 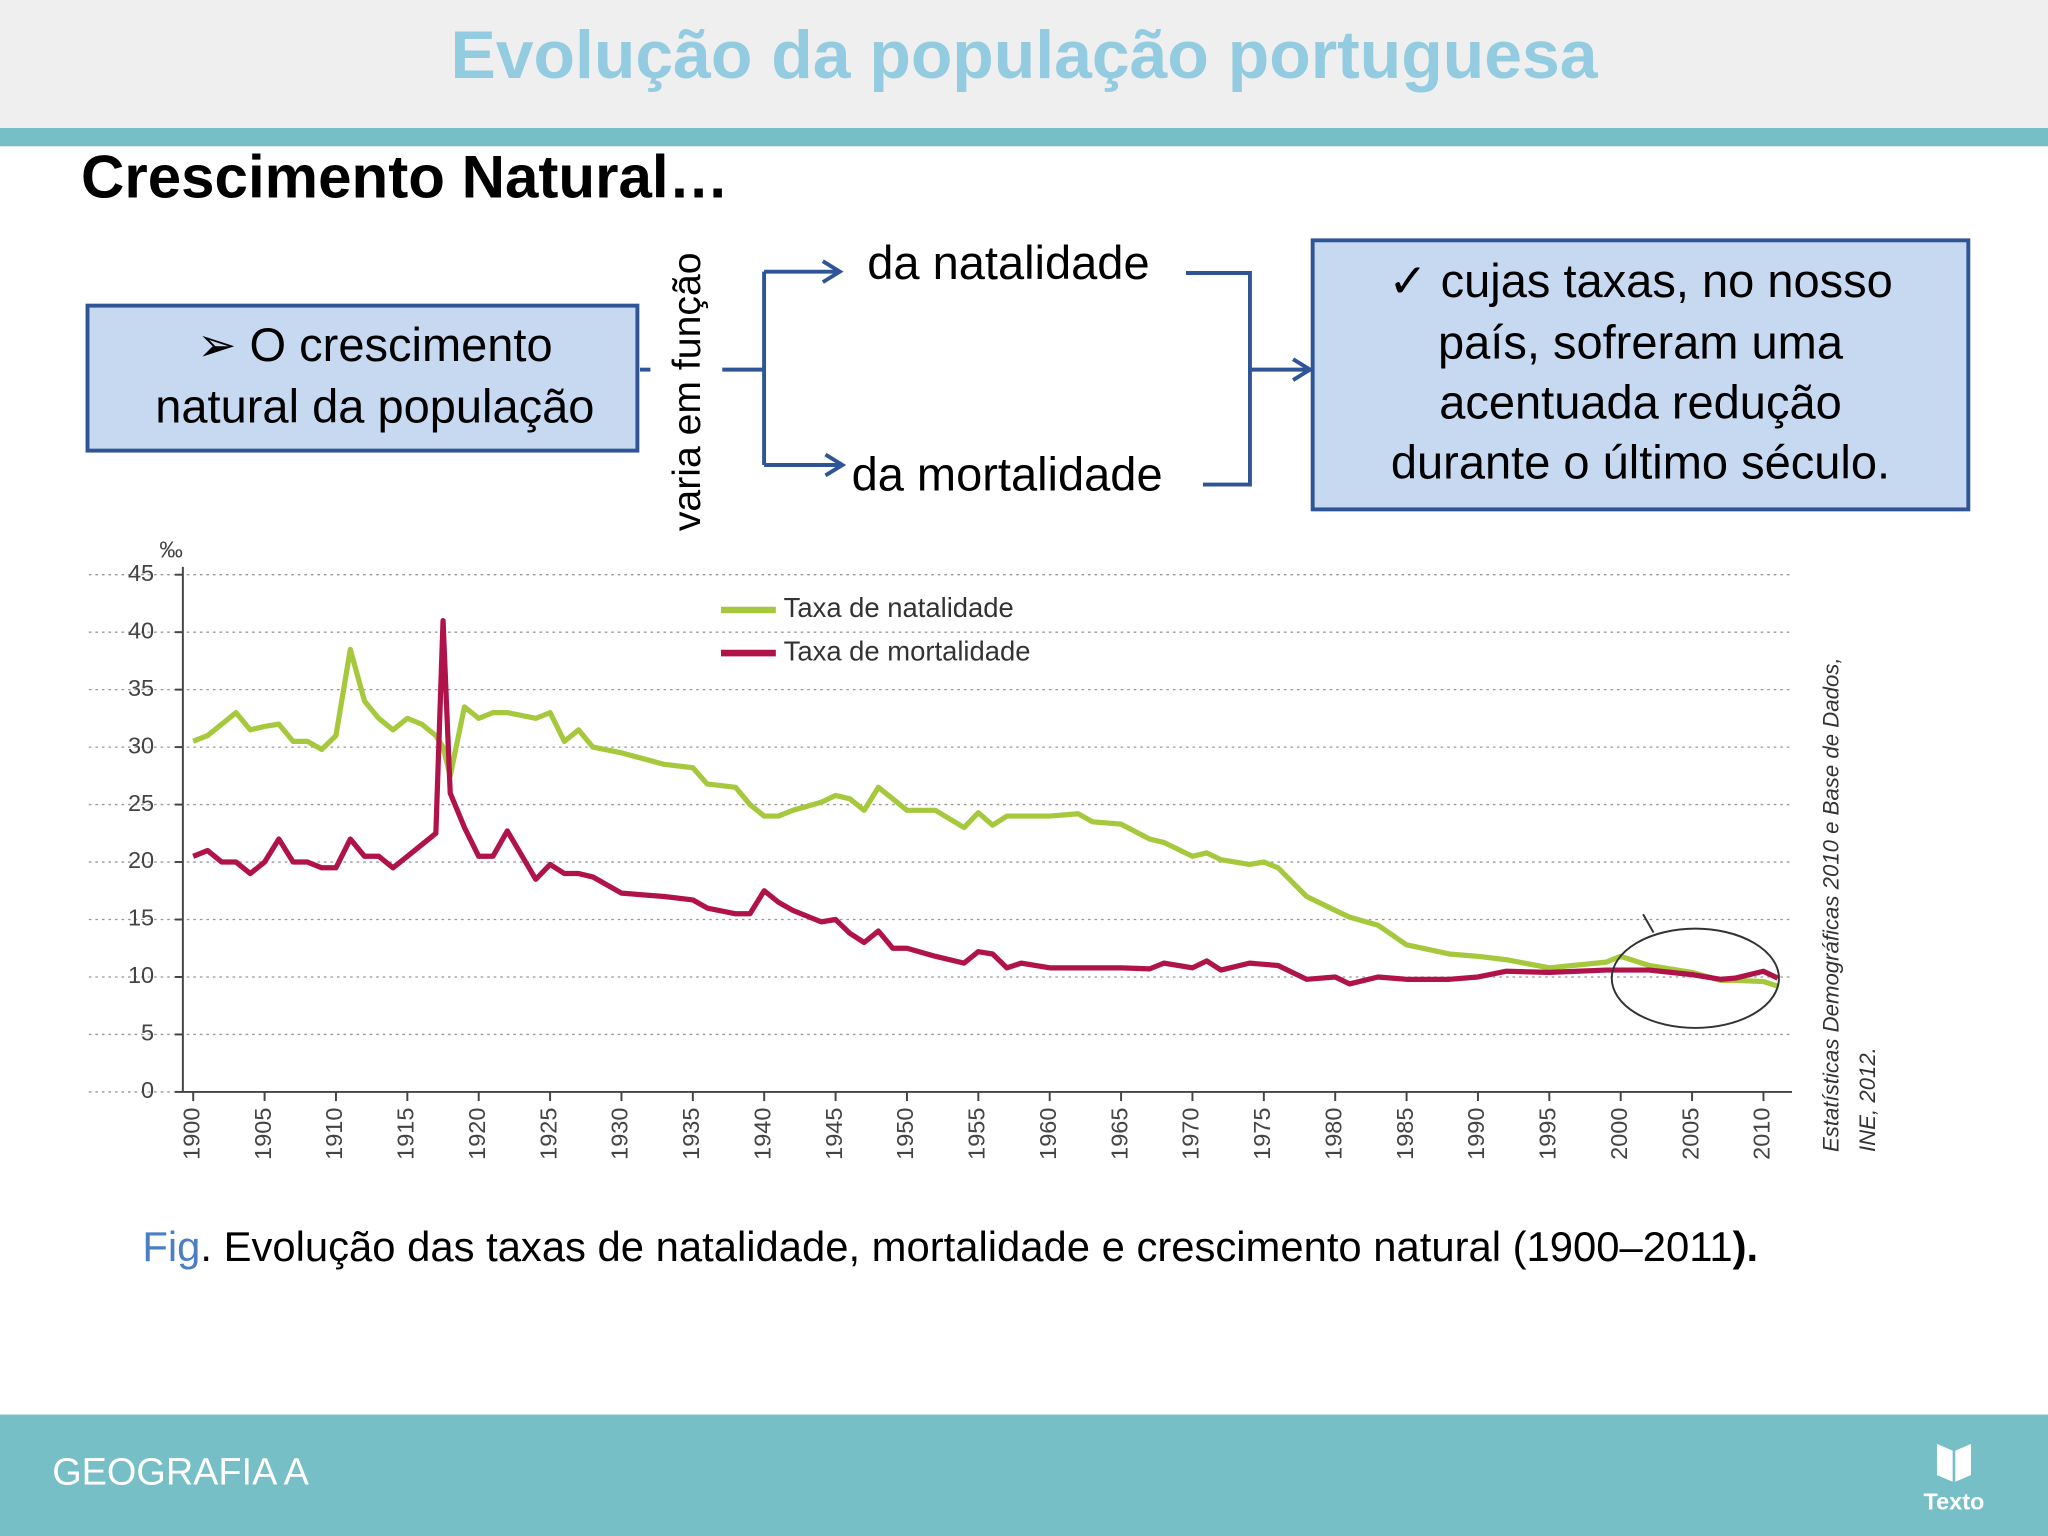 I want to click on result-box-line: ✓ cujas taxas, no nosso, so click(x=1640, y=280).